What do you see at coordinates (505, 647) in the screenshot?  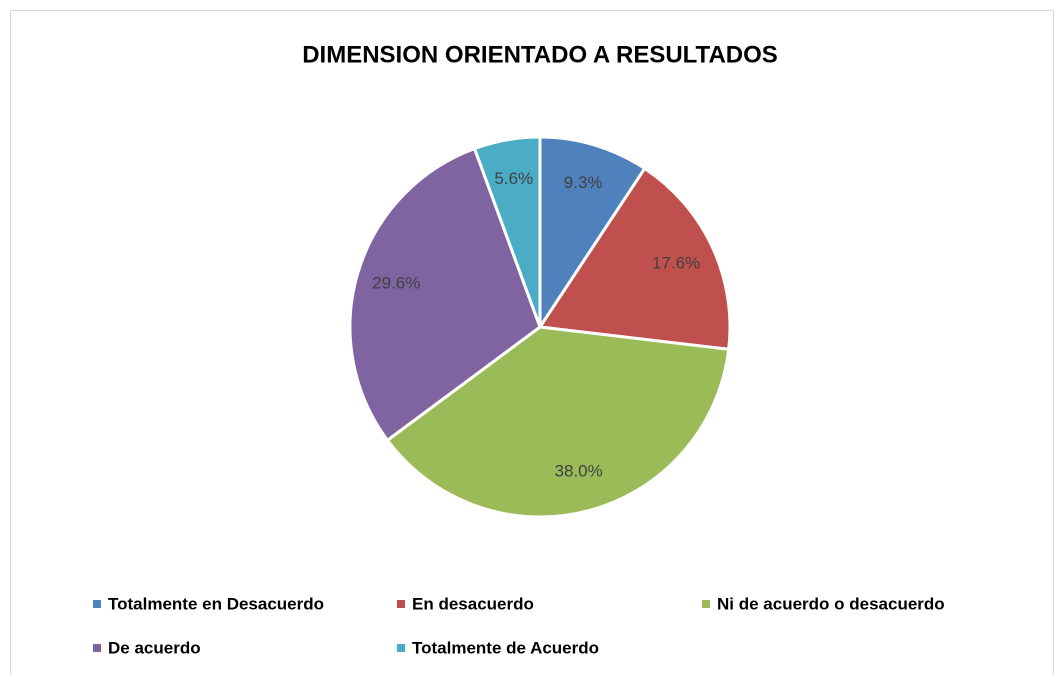 I see `legend-label: Totalmente de Acuerdo` at bounding box center [505, 647].